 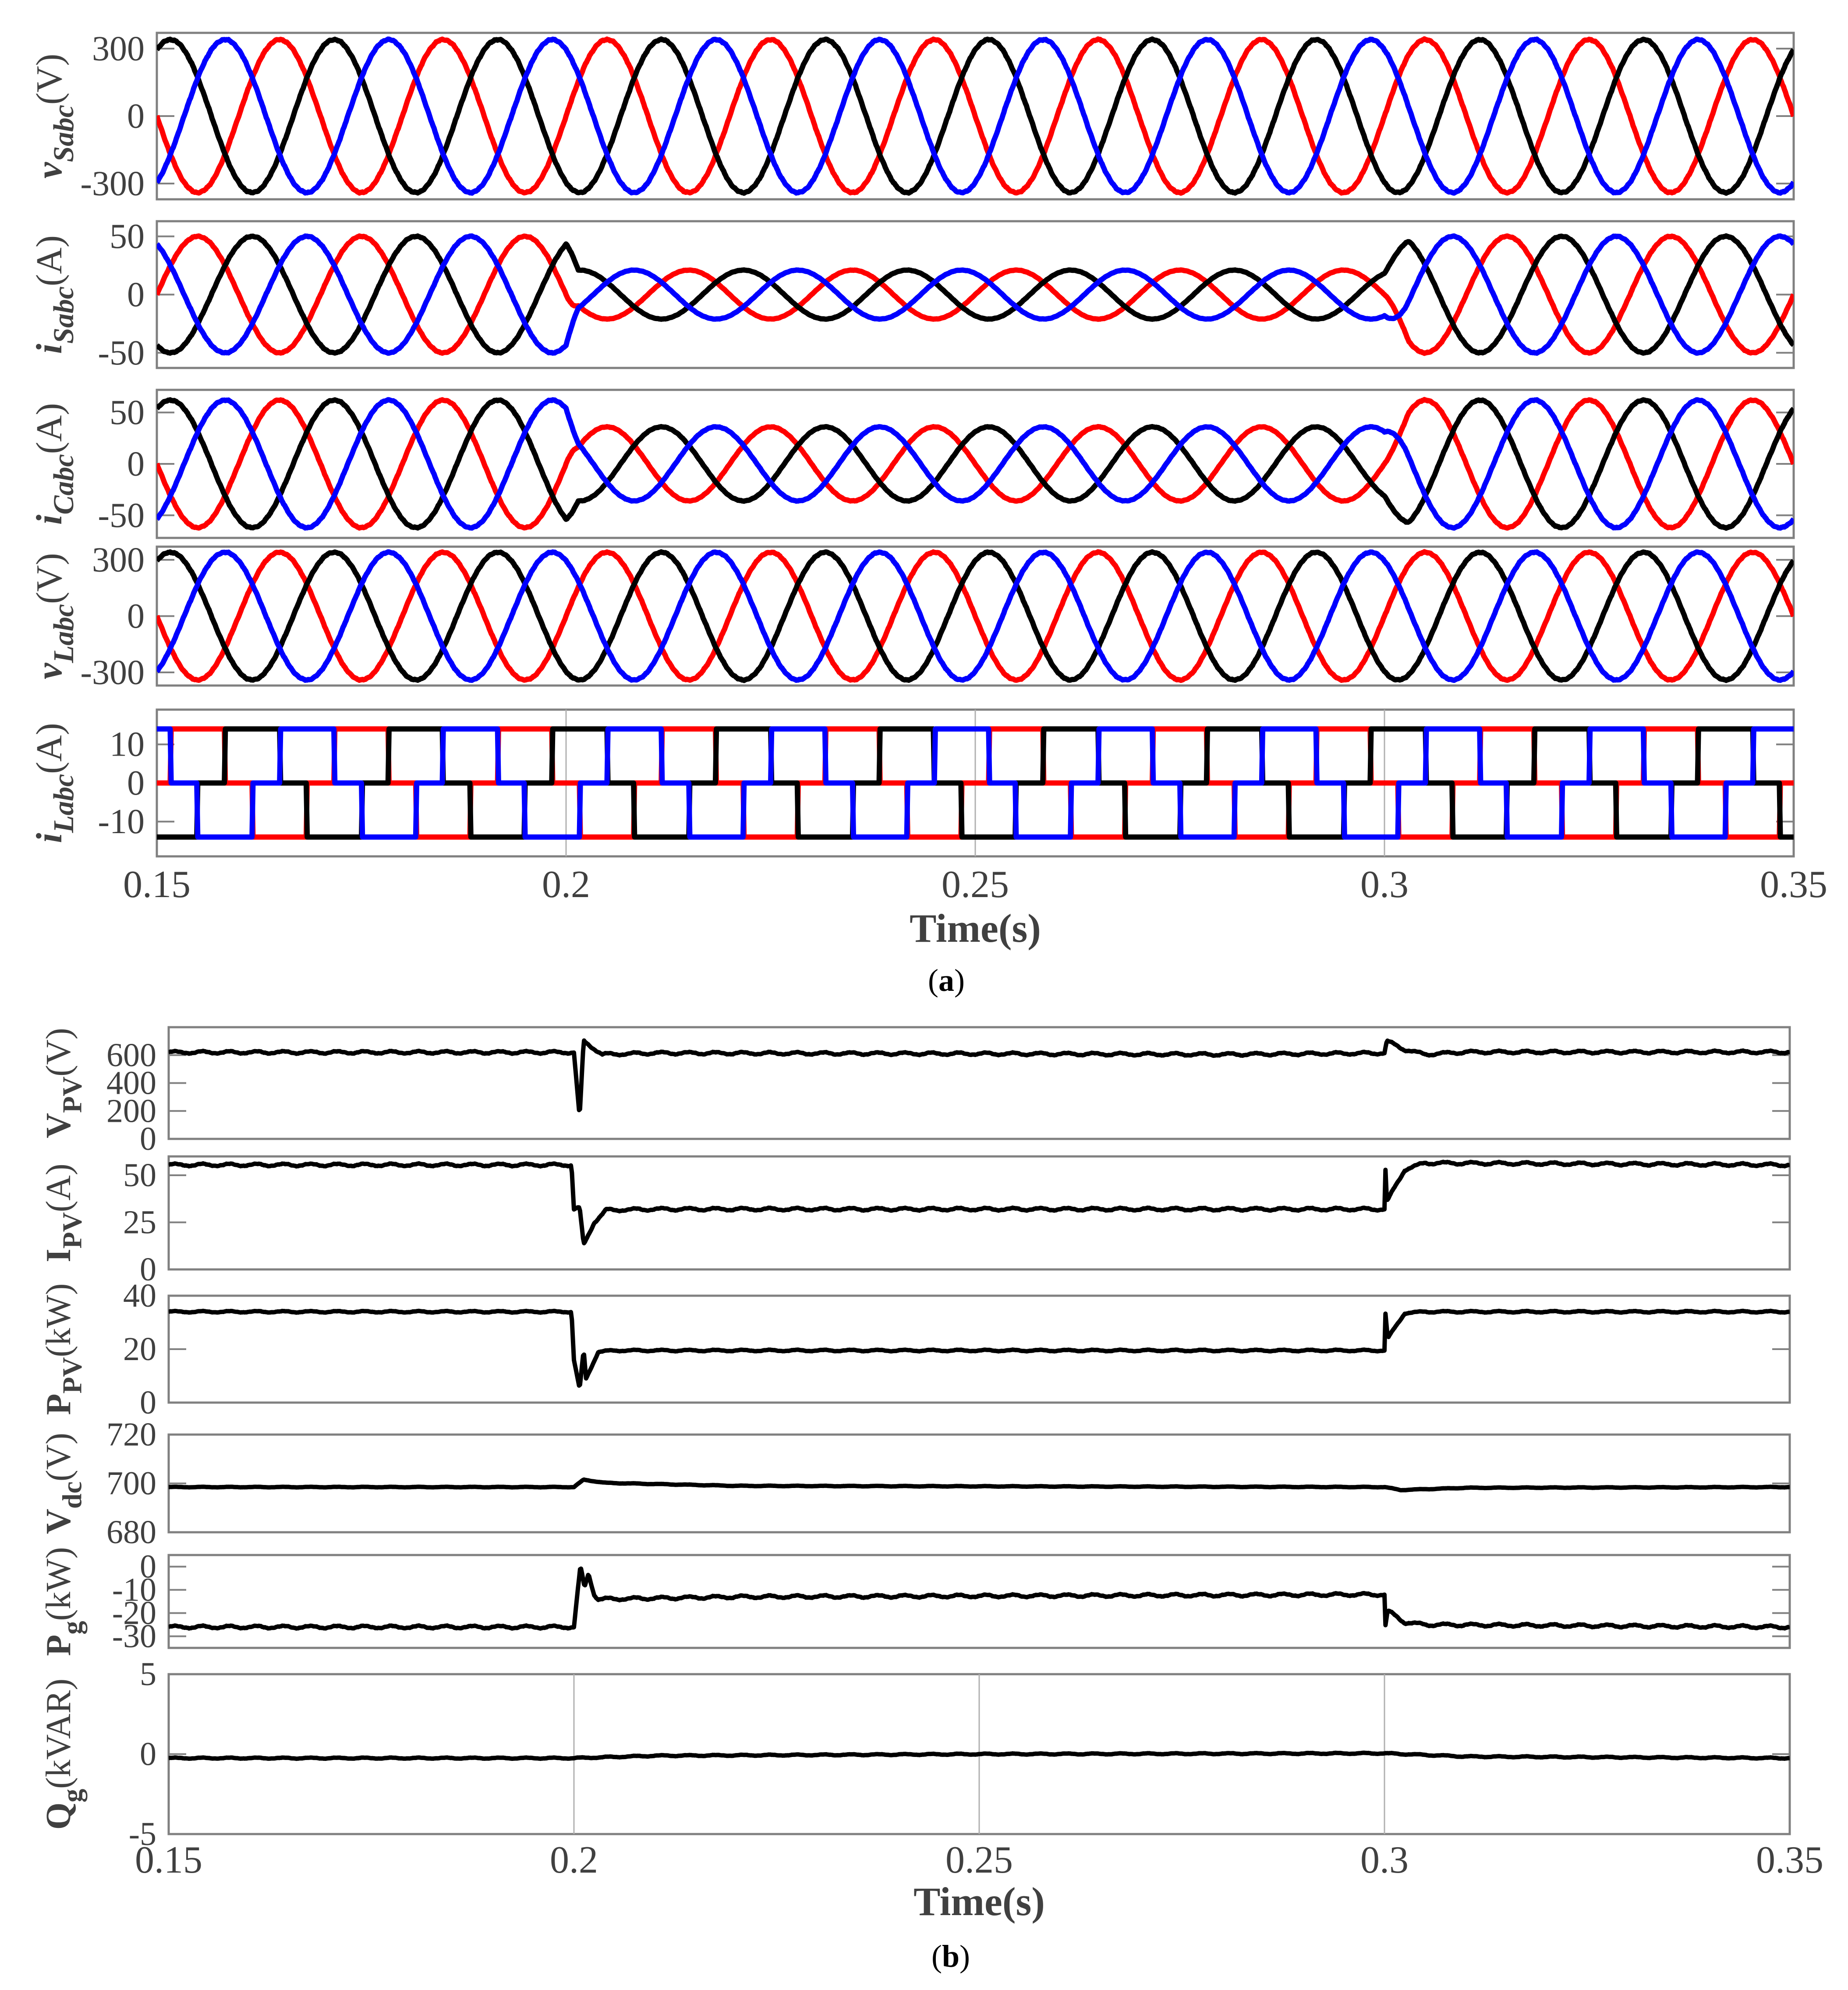 I want to click on y-tick-label: 40, so click(x=139, y=1295).